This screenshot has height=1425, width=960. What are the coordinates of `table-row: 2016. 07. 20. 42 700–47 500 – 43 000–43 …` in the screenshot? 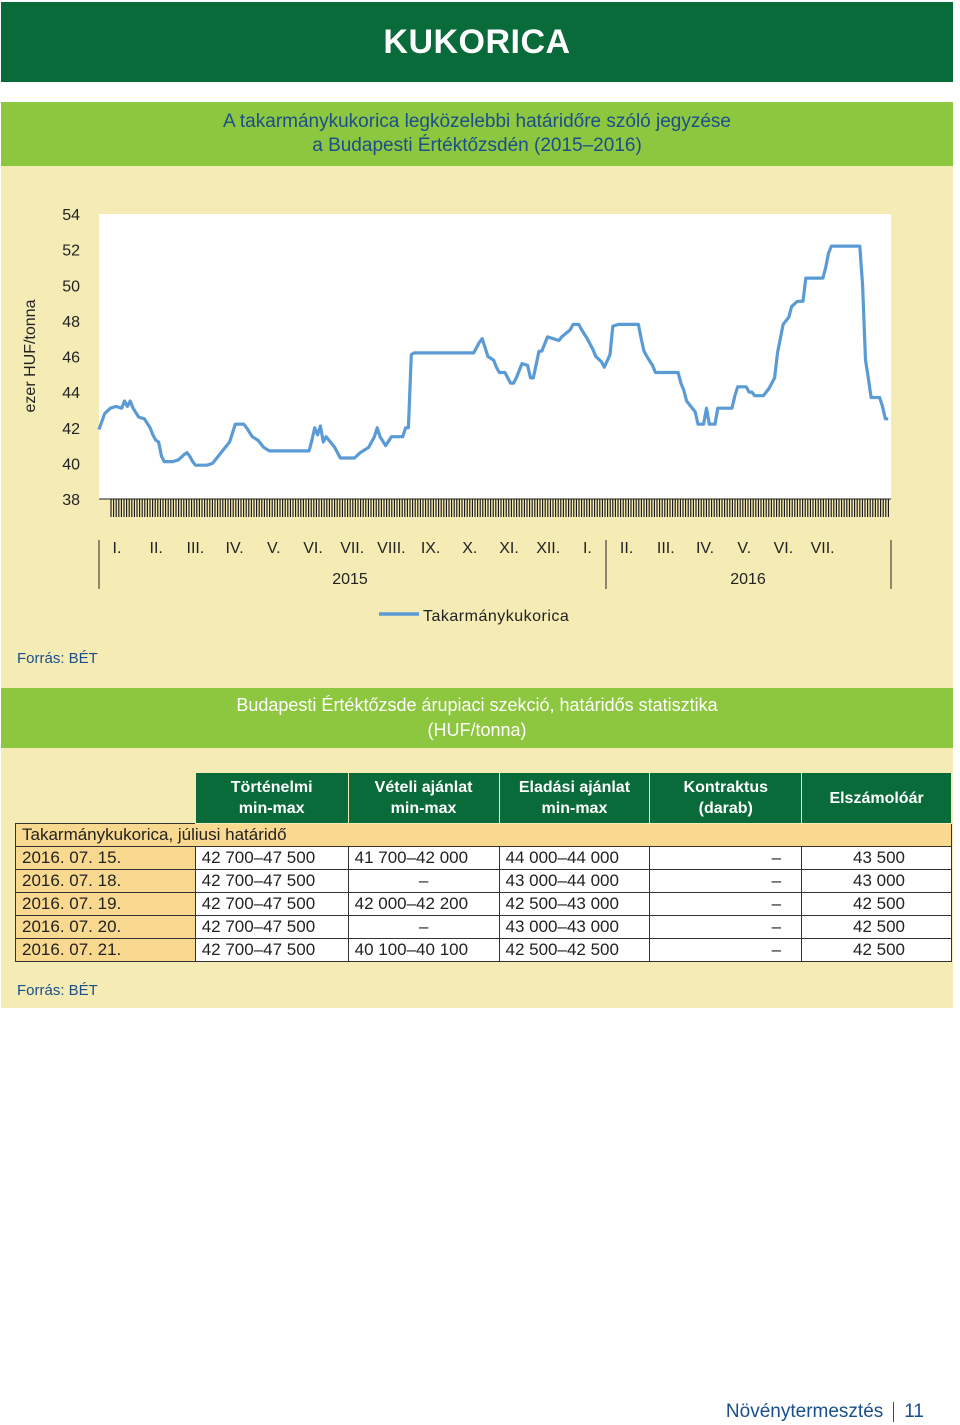 It's located at (483, 927).